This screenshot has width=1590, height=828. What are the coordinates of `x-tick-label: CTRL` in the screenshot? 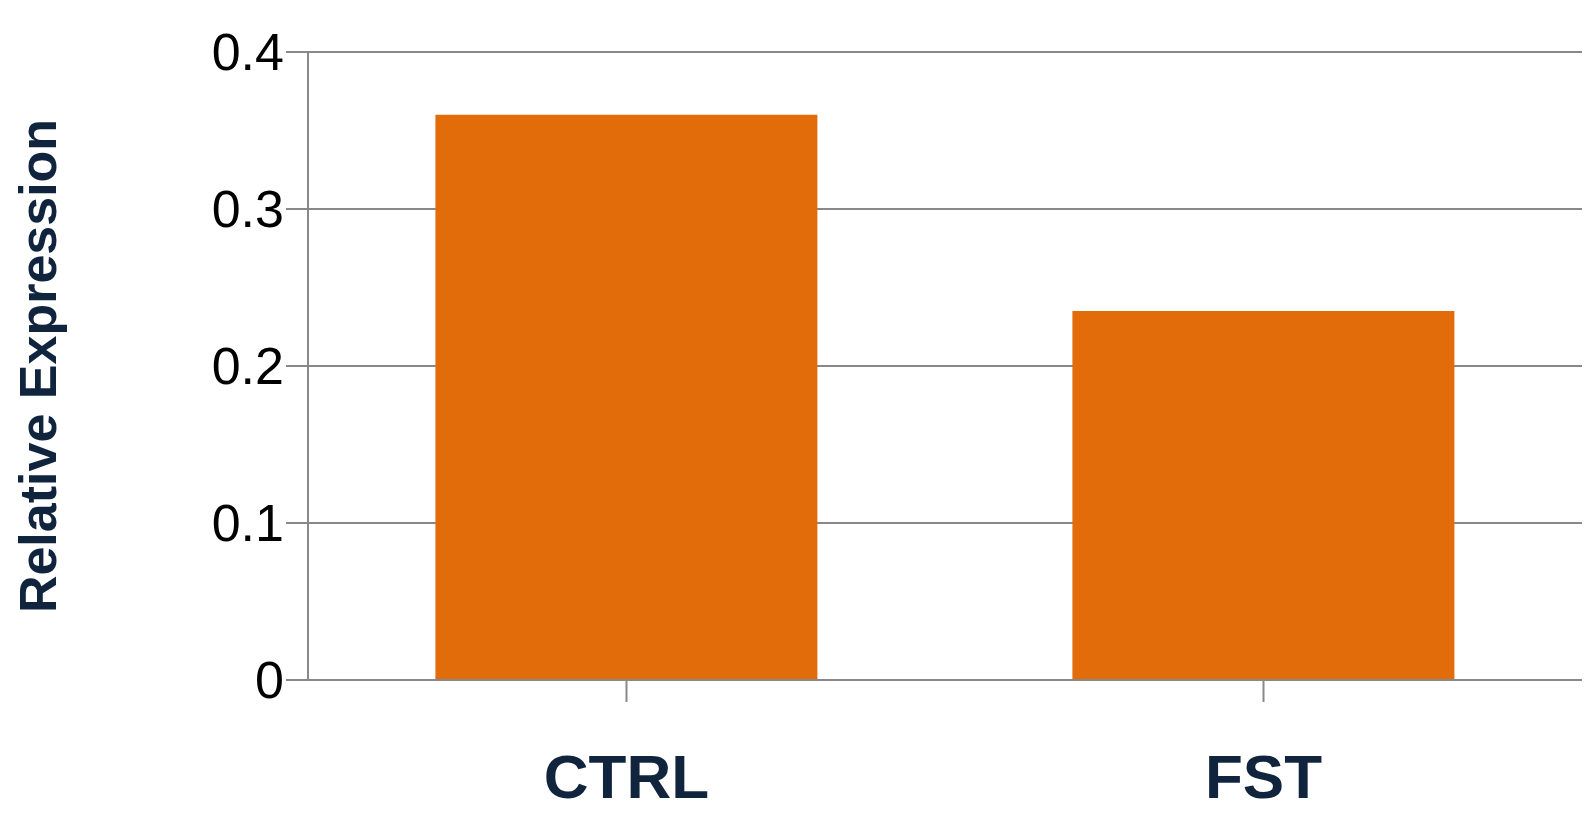 It's located at (626, 777).